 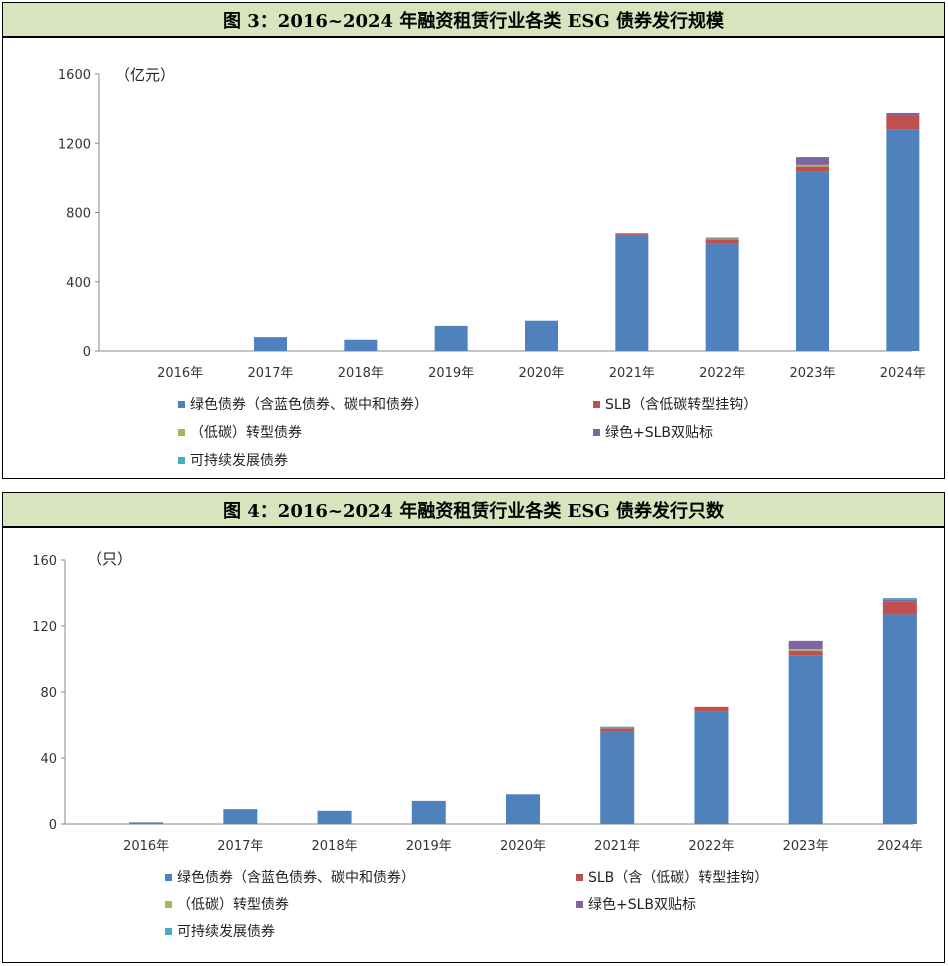 I want to click on y-unit-label: （只）, so click(x=109, y=559).